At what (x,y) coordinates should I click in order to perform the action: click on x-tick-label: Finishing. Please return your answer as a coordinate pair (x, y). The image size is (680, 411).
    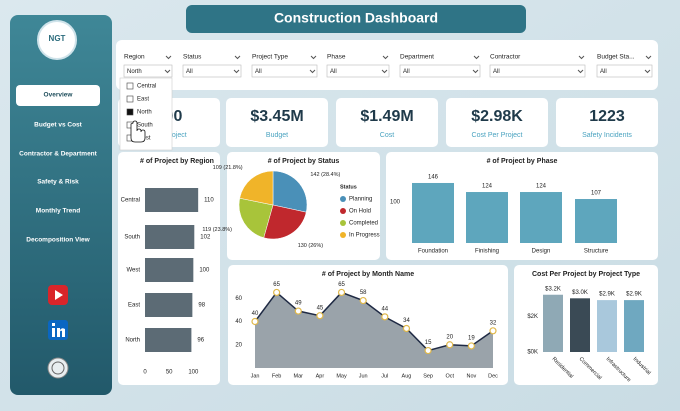
    Looking at the image, I should click on (487, 252).